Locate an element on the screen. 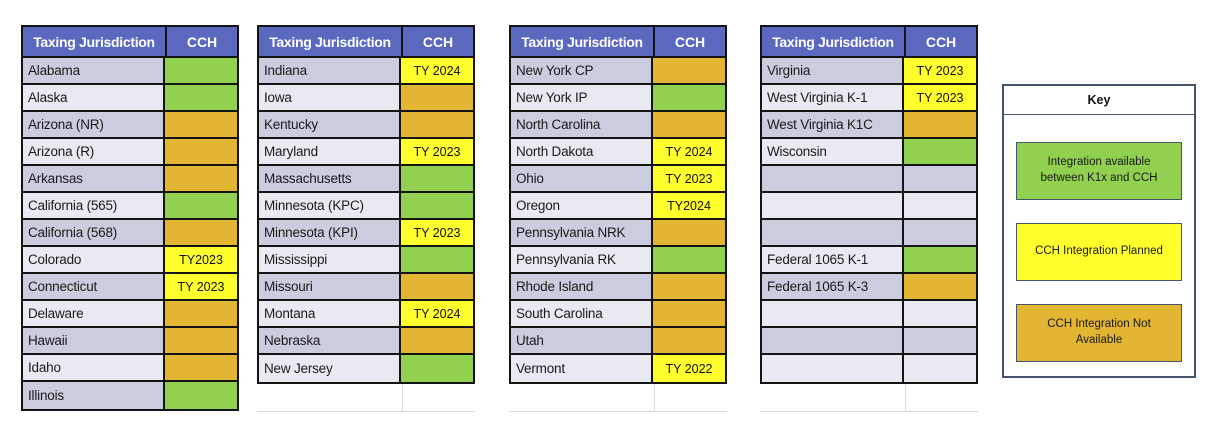  jurisdiction-cell: Federal 1065 K-1 is located at coordinates (833, 259).